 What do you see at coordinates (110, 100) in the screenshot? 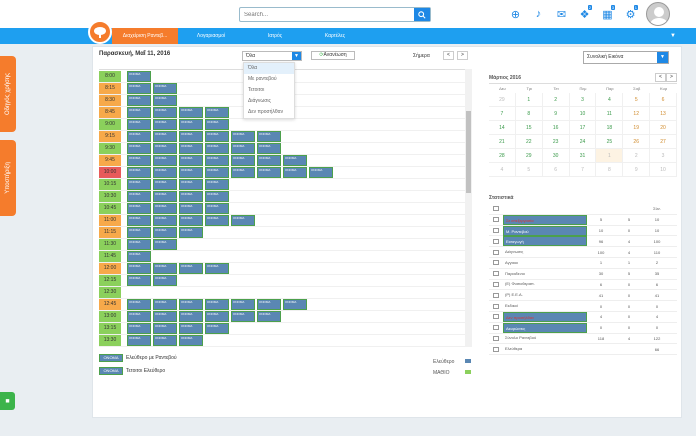
I see `time-slot: 8:30` at bounding box center [110, 100].